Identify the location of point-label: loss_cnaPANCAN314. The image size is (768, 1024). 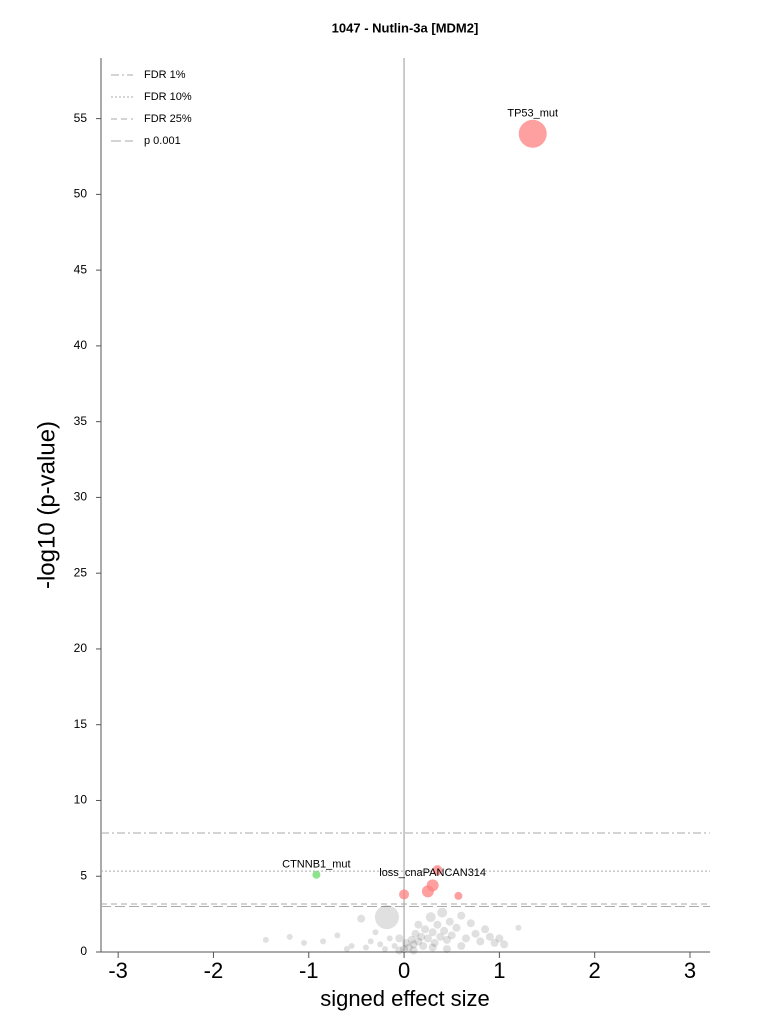
(432, 873).